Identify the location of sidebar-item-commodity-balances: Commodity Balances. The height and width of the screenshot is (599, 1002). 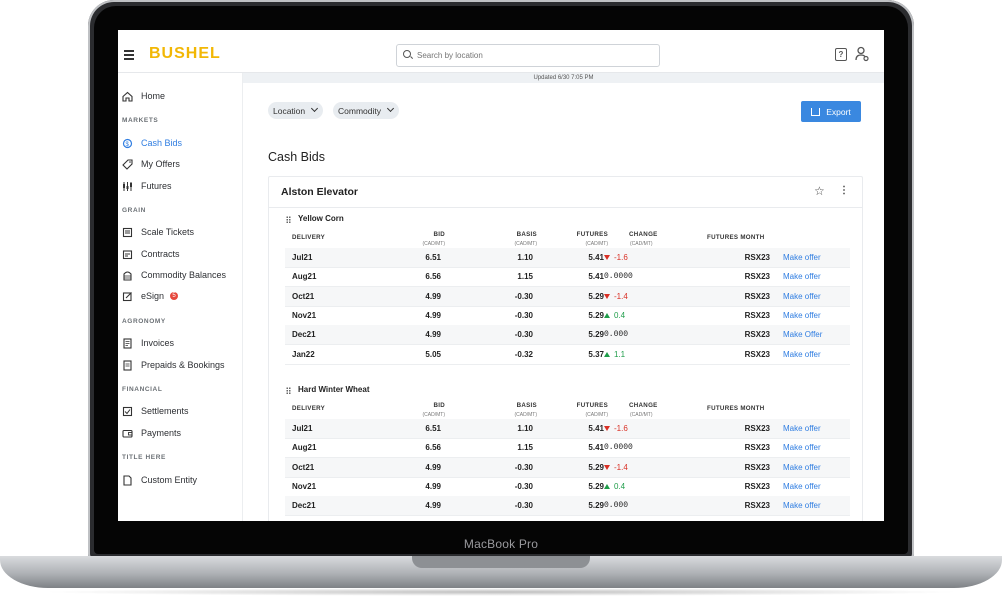
(174, 275).